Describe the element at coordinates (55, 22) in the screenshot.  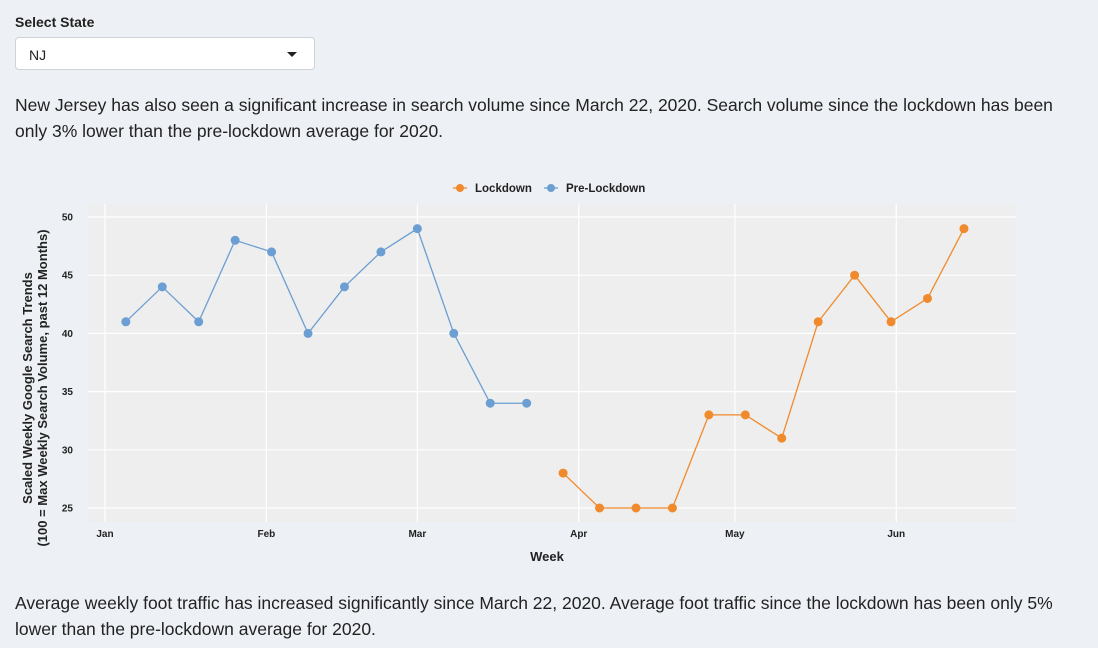
I see `select-state-label: Select State` at that location.